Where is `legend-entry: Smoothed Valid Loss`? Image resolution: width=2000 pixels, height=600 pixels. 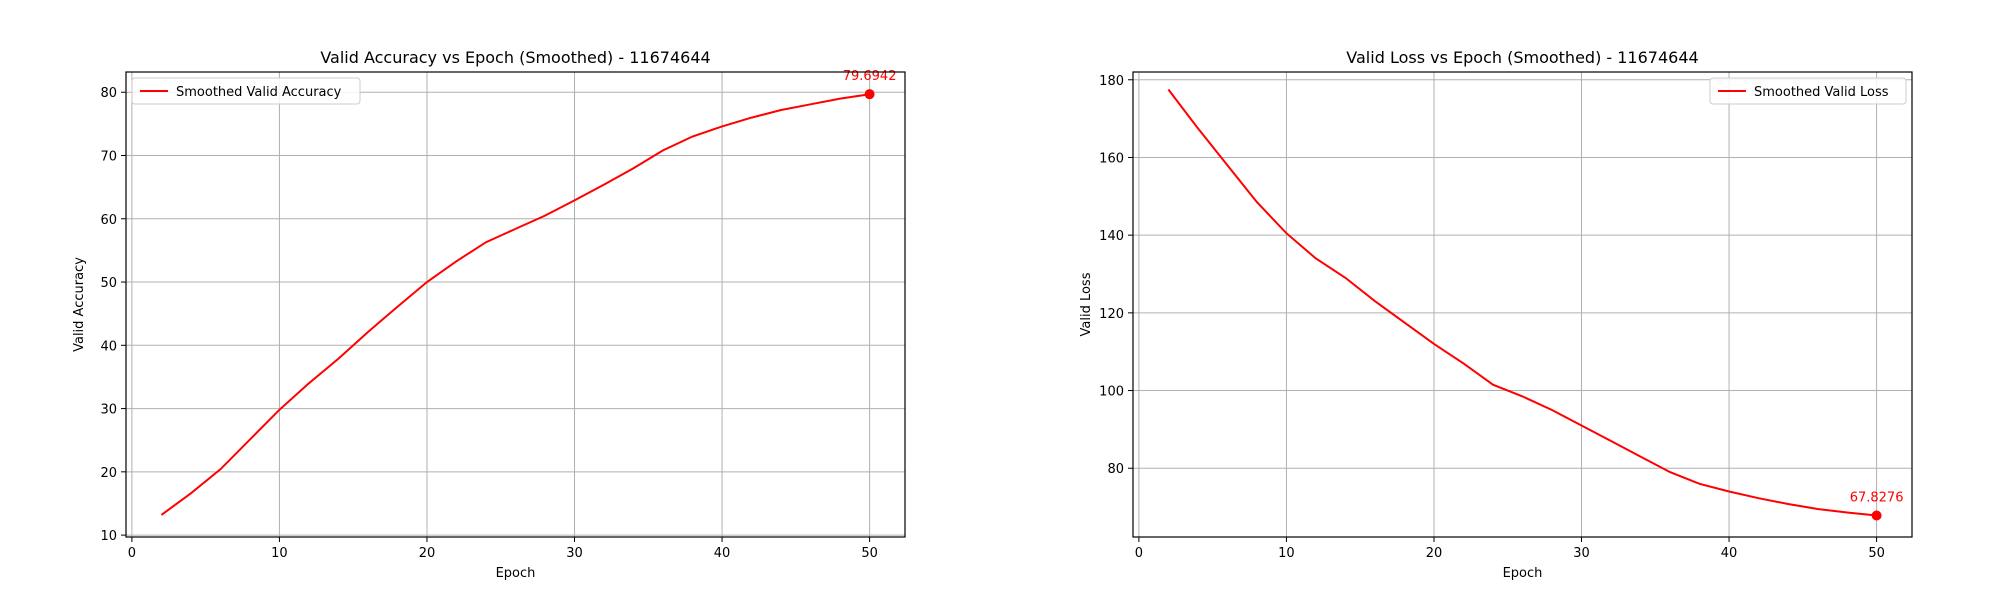 legend-entry: Smoothed Valid Loss is located at coordinates (1821, 92).